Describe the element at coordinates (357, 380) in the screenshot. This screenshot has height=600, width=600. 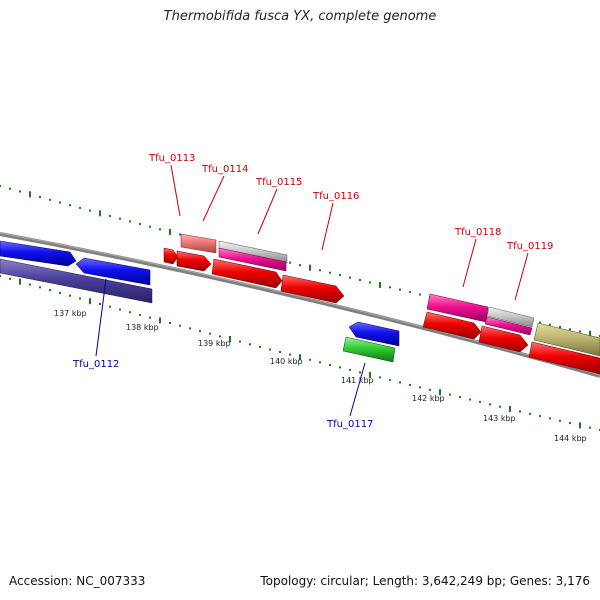
I see `tick-label: 141 kbp` at that location.